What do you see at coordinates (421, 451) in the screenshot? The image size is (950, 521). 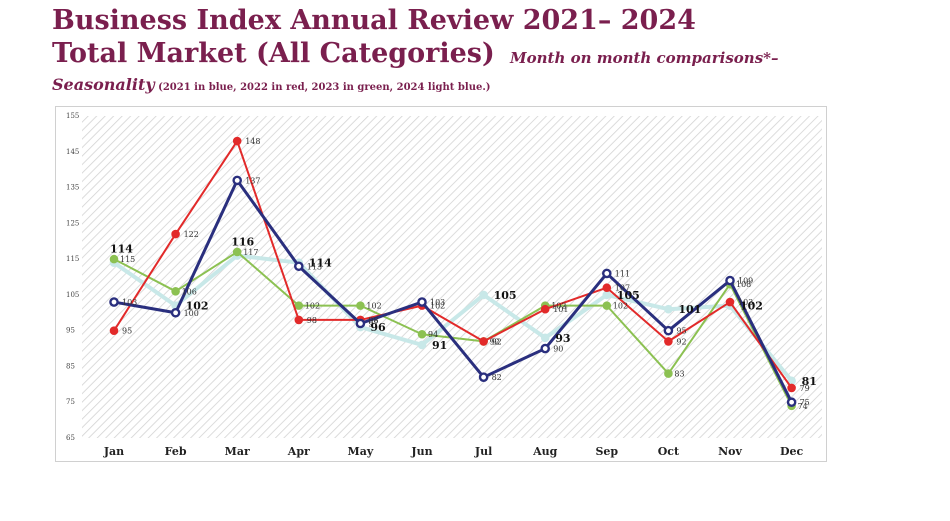 I see `x-tick-label: Jun` at bounding box center [421, 451].